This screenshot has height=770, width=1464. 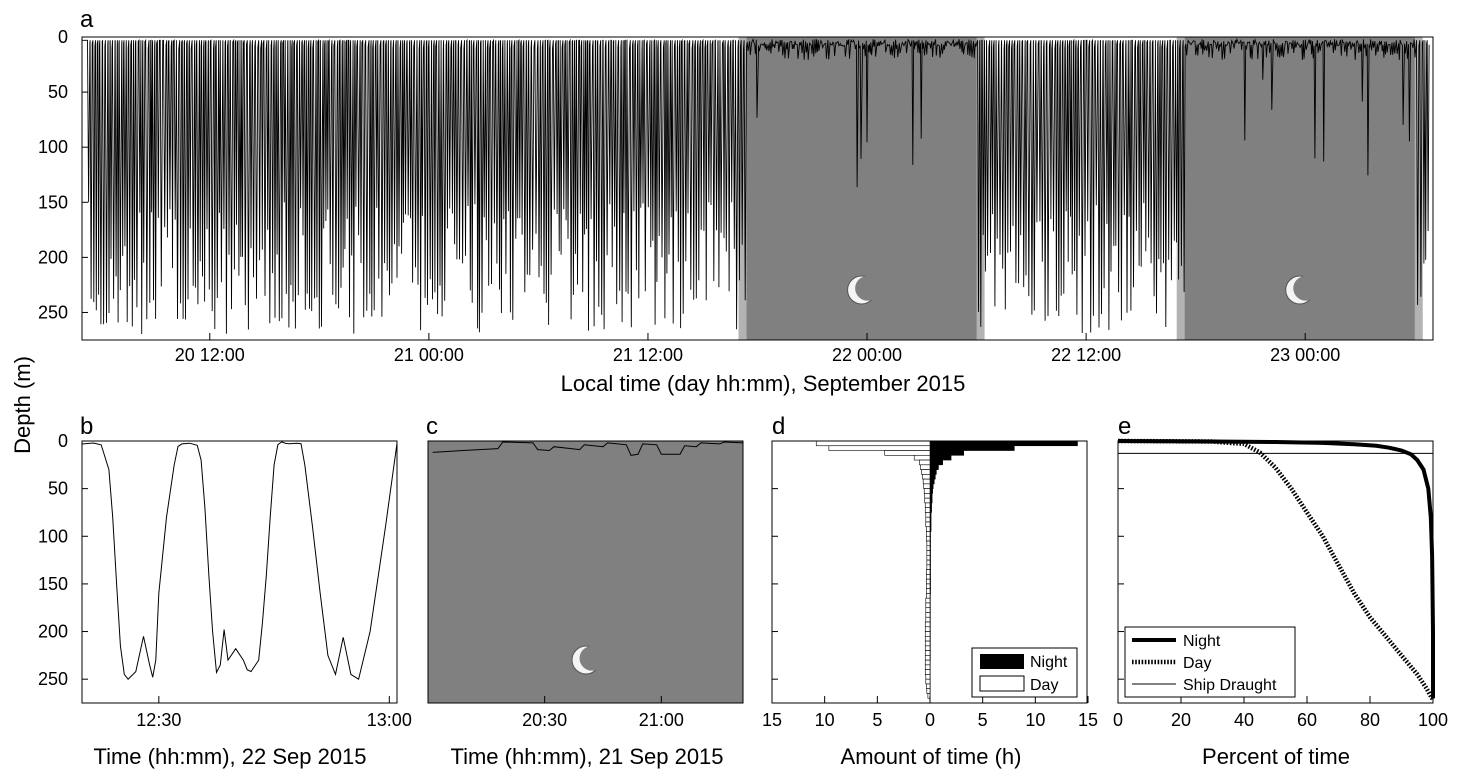 I want to click on x-tick-label: 0, so click(x=1118, y=720).